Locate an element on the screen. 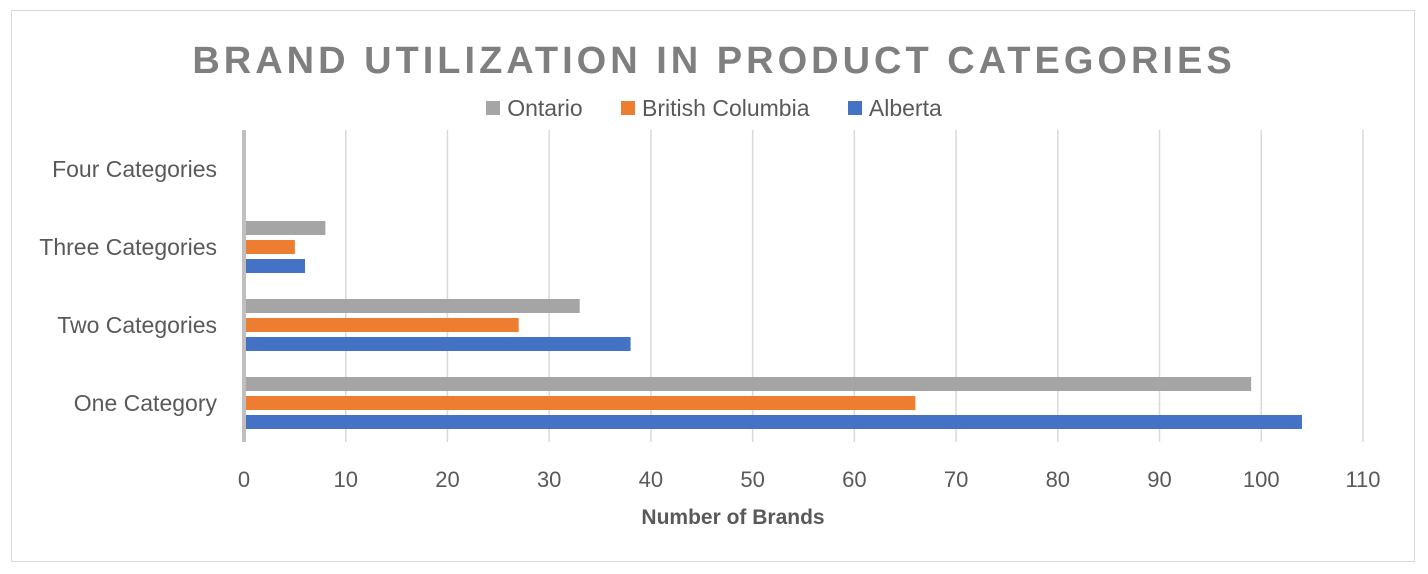 This screenshot has width=1428, height=574. x-tick-label-70: 70 is located at coordinates (956, 479).